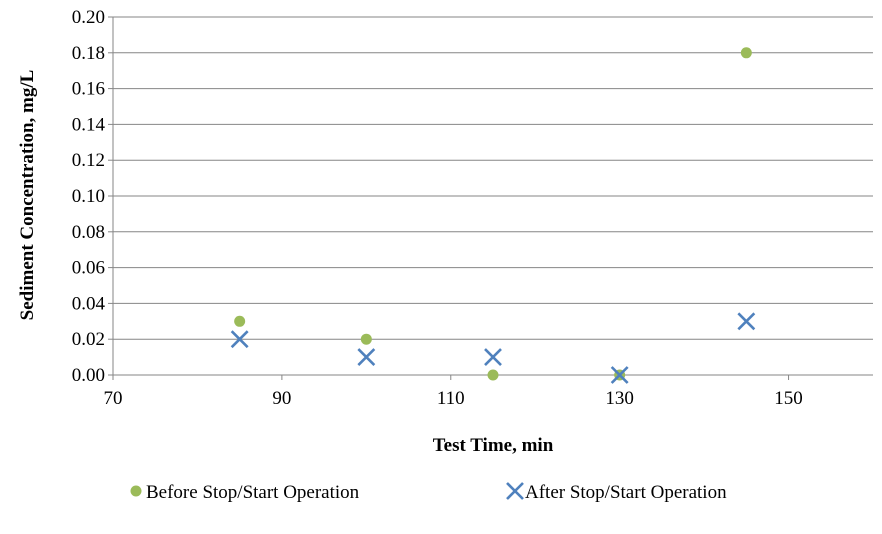  I want to click on x-tick-labels: 70 90 110 130 150, so click(453, 398).